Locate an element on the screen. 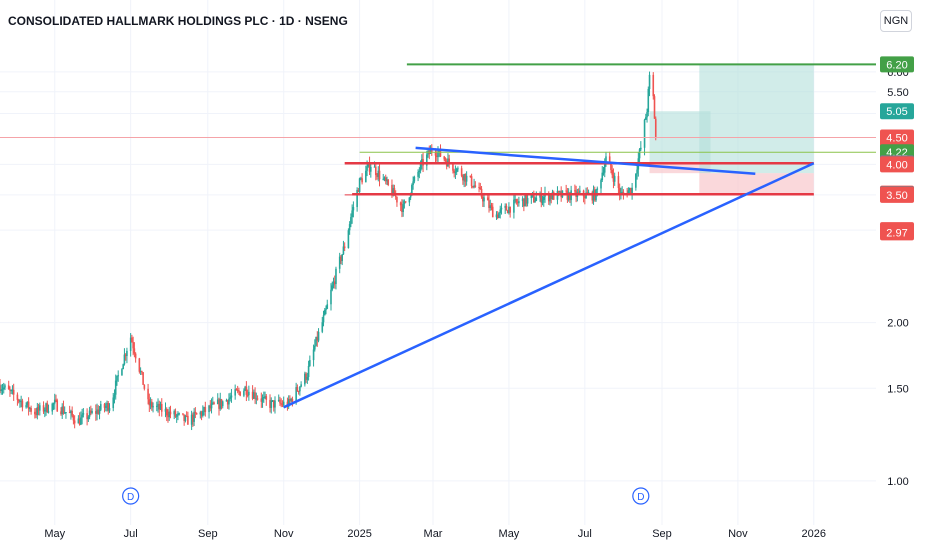 This screenshot has width=932, height=550. x-tick-label: 2025 is located at coordinates (359, 534).